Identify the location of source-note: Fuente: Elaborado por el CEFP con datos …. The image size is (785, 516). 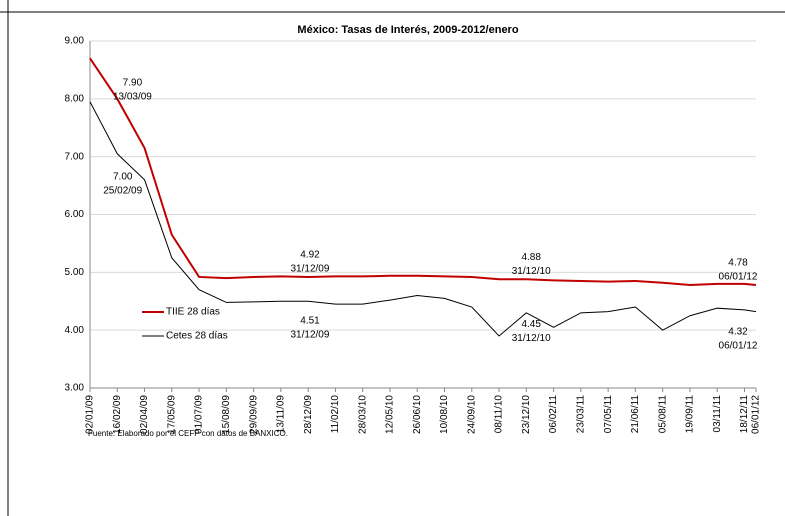
(188, 433).